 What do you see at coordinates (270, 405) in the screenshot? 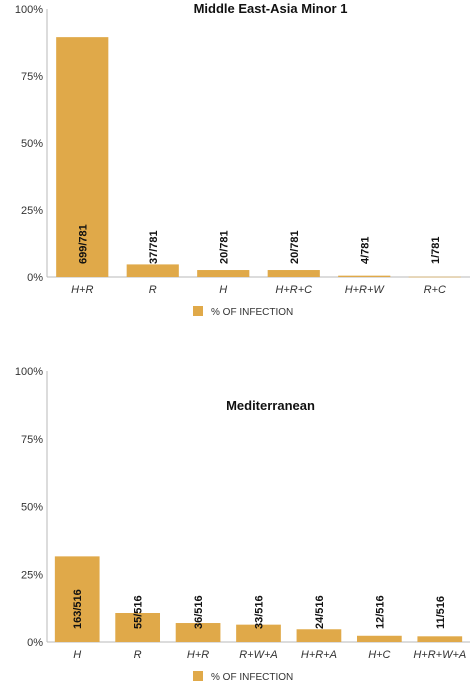
I see `chart-title: Mediterranean` at bounding box center [270, 405].